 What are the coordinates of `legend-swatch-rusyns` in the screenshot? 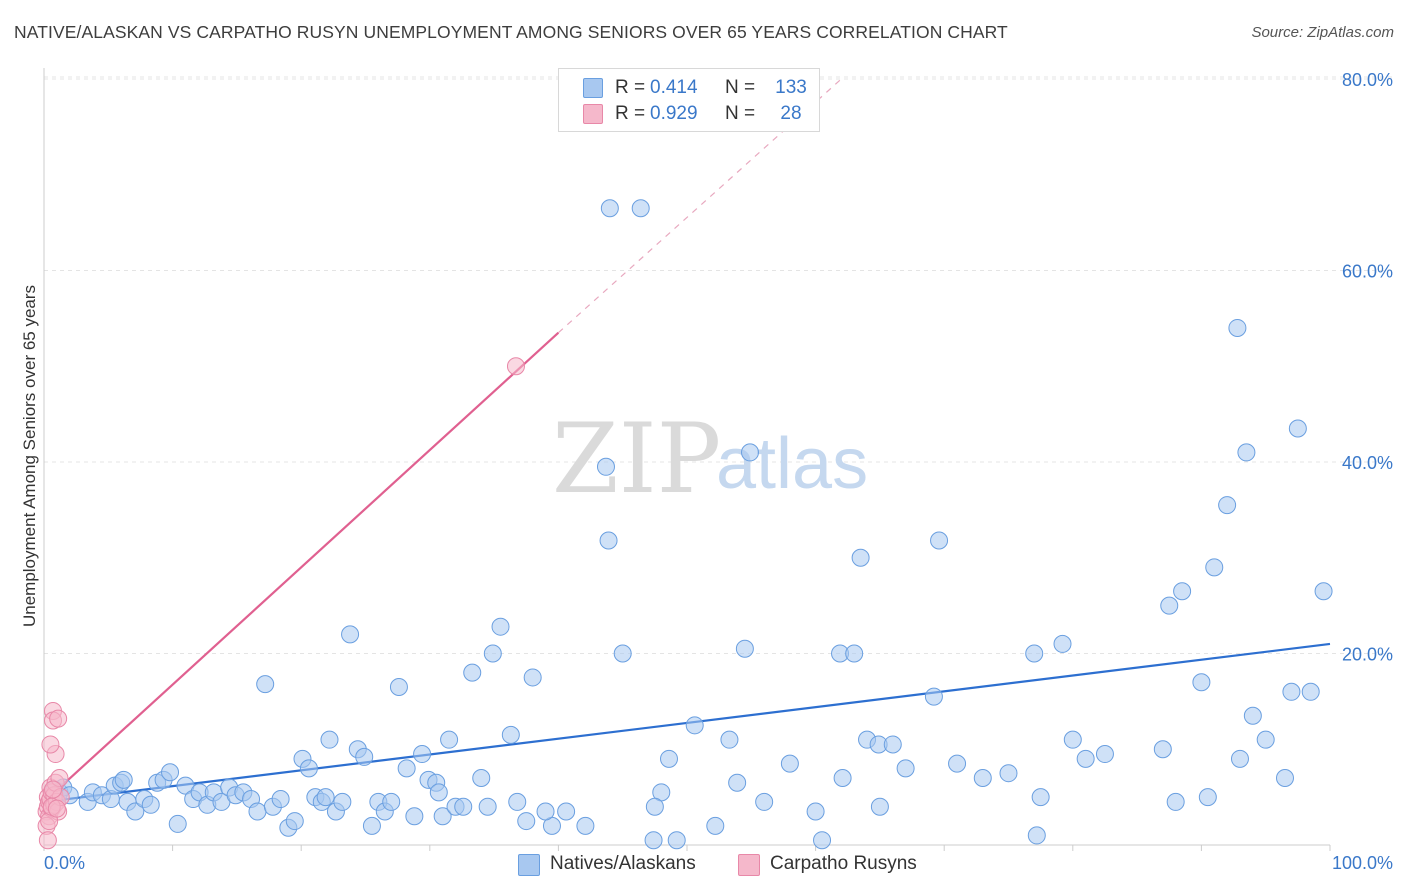 It's located at (593, 114).